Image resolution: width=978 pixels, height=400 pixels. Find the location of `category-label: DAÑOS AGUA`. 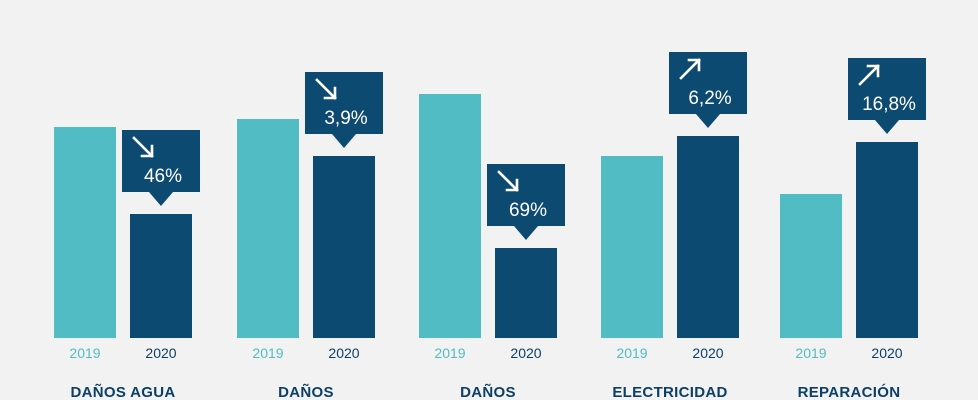

category-label: DAÑOS AGUA is located at coordinates (123, 391).